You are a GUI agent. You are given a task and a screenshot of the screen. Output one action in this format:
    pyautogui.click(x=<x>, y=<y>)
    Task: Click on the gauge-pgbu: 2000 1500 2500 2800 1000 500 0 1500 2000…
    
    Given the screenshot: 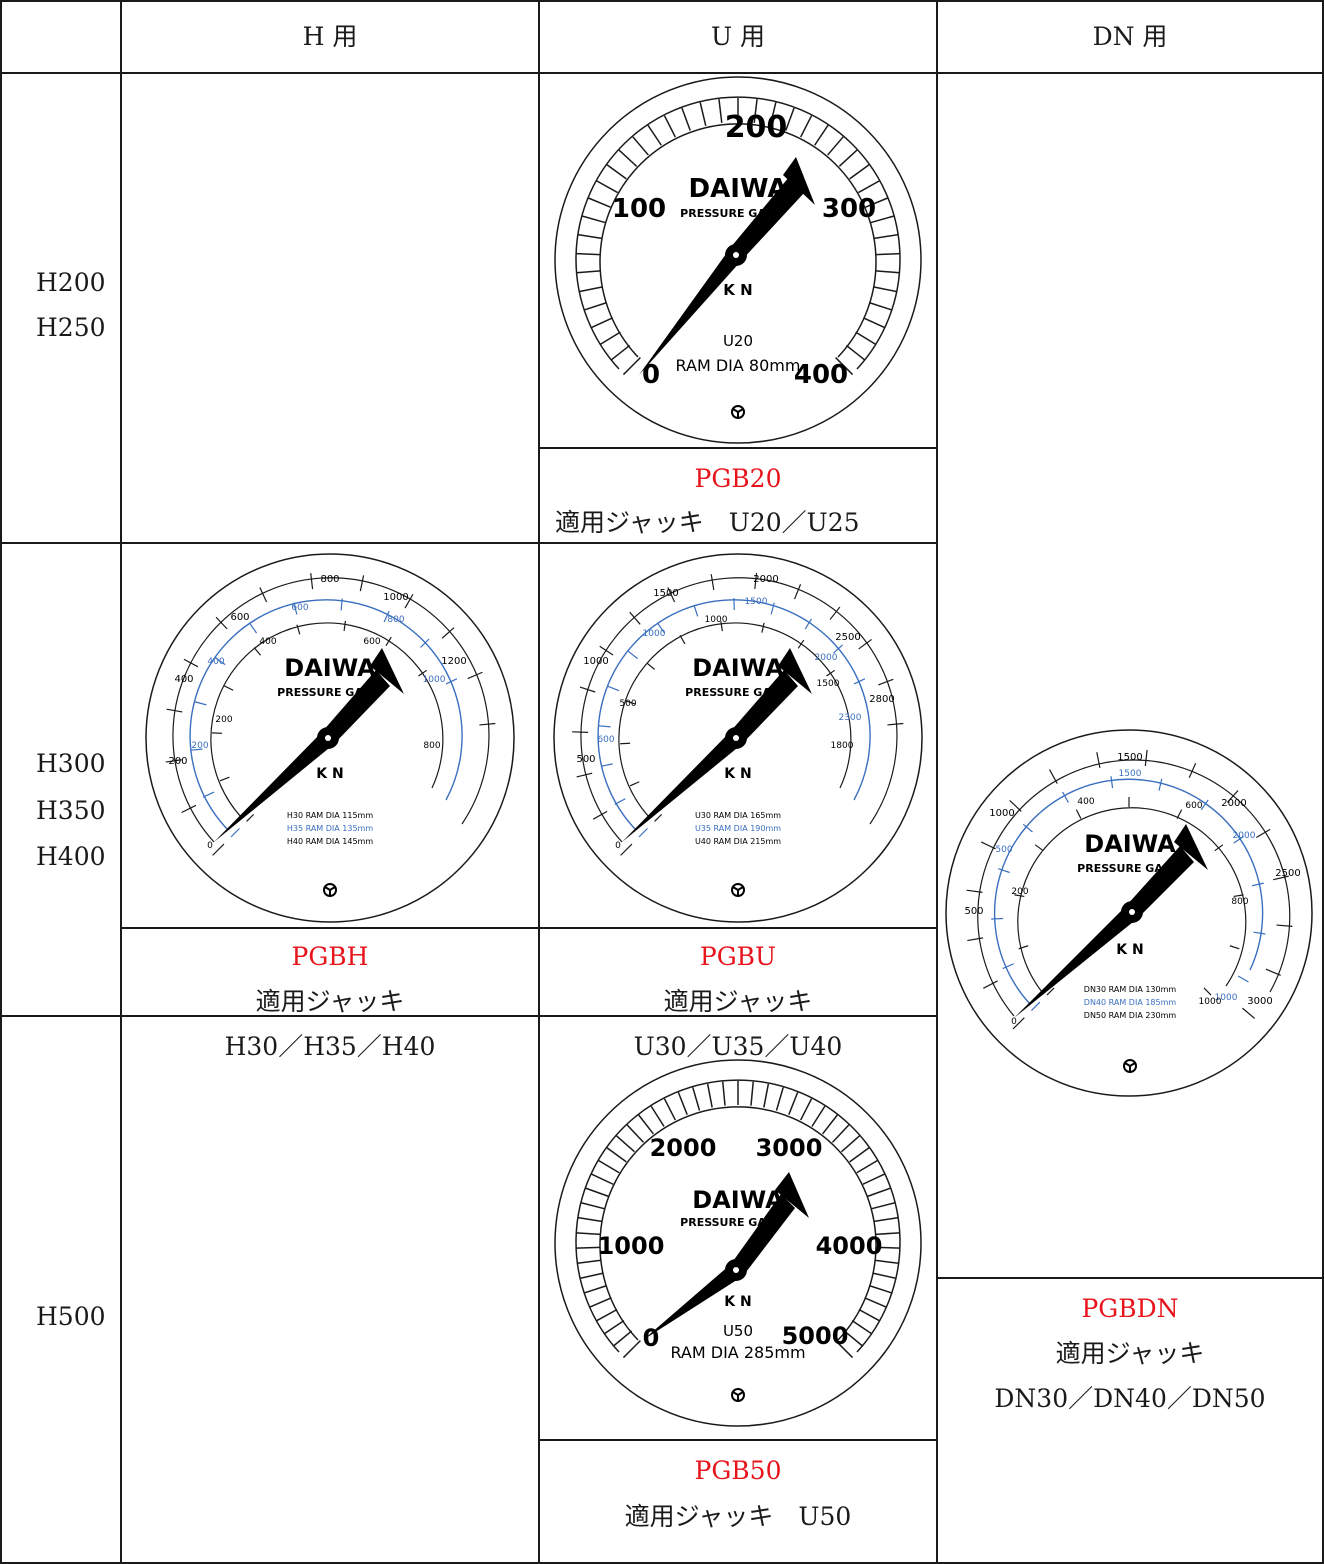 What is the action you would take?
    pyautogui.click(x=738, y=738)
    